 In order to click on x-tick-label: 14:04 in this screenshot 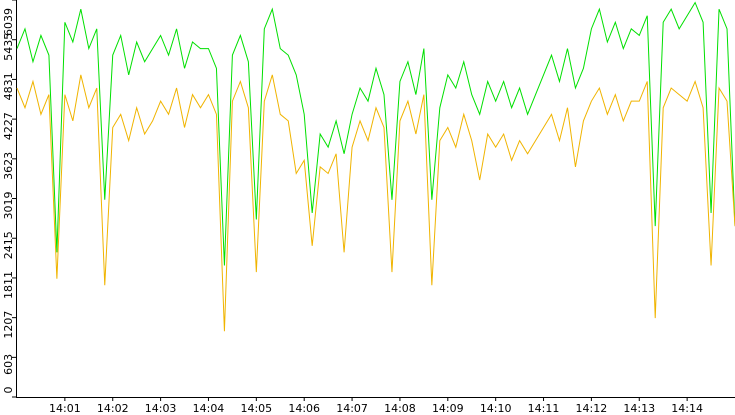, I will do `click(209, 408)`.